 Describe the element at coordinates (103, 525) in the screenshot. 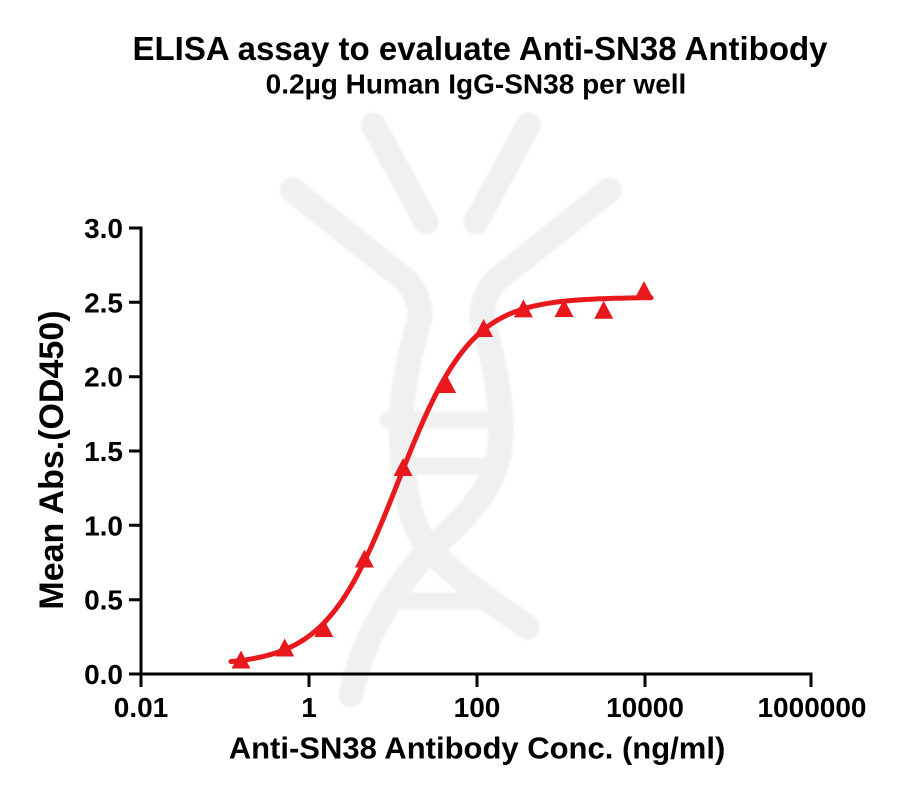

I see `svg-text: 1.0` at that location.